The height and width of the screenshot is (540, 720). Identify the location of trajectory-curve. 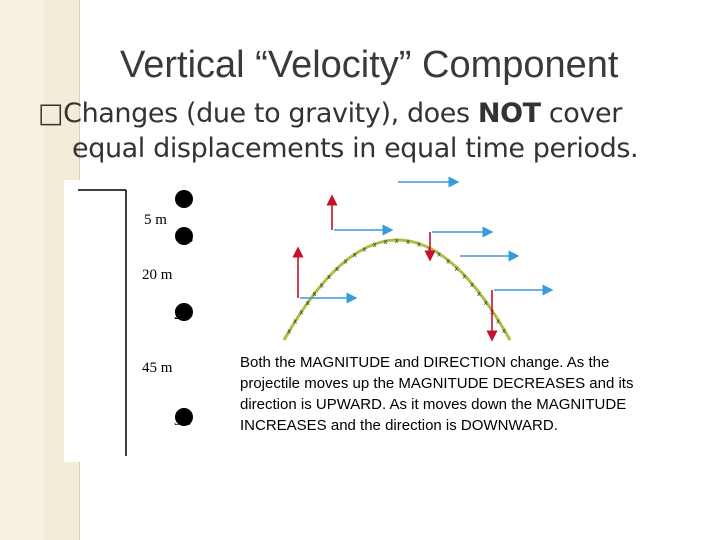
(397, 289).